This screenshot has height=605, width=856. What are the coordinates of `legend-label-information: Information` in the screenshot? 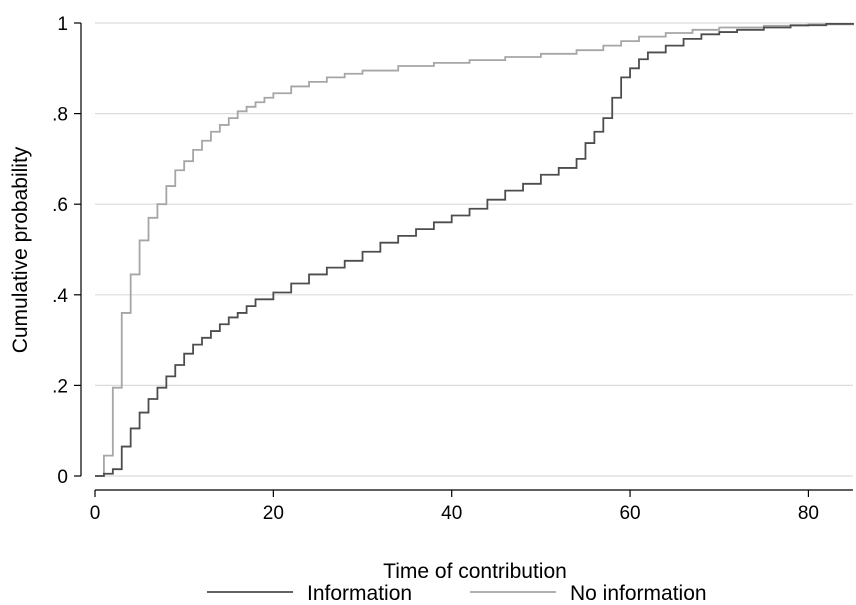 It's located at (359, 593).